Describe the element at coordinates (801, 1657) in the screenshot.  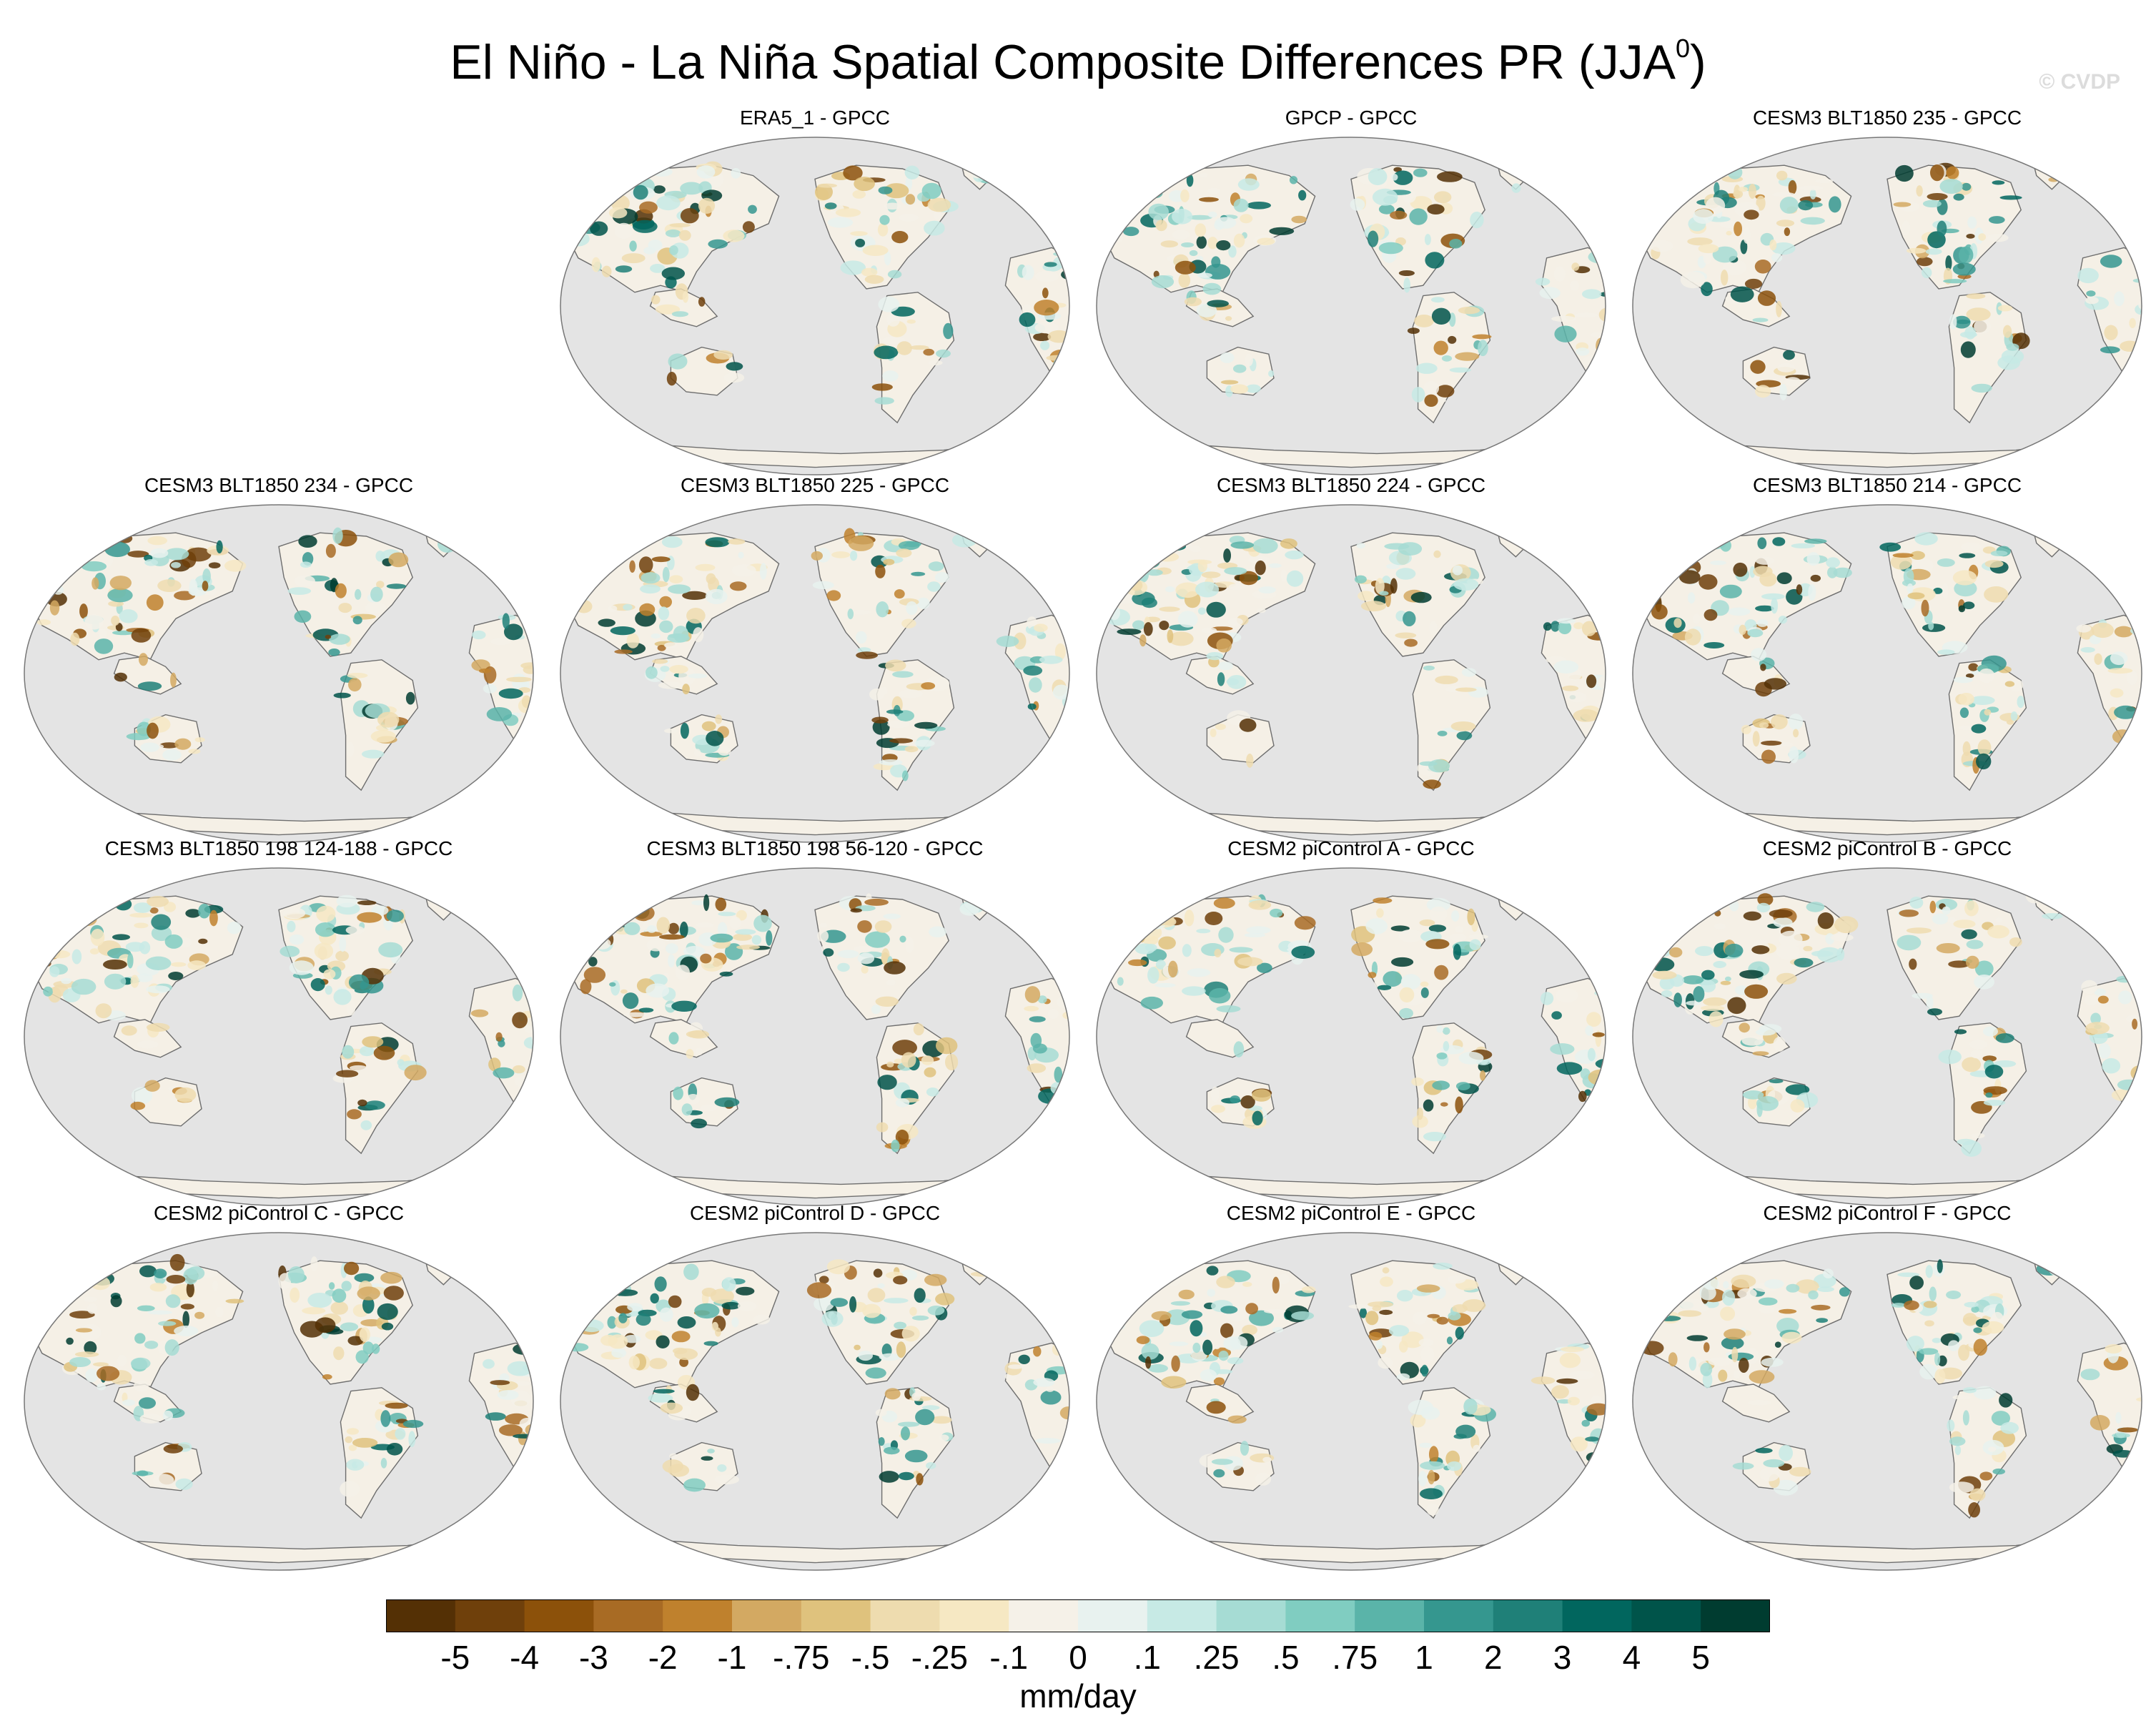
I see `colorbar-tick-label: -.75` at that location.